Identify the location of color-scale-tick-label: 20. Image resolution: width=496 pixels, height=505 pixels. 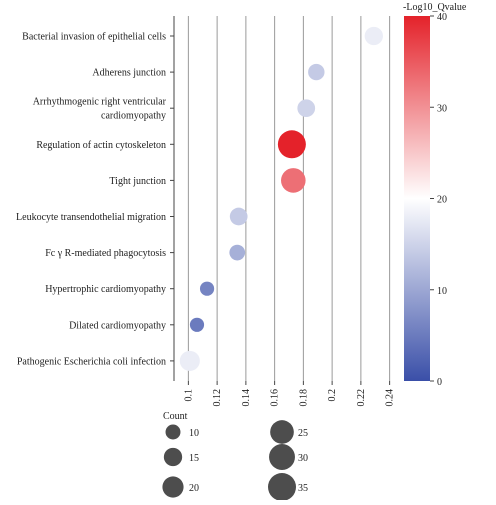
(442, 200).